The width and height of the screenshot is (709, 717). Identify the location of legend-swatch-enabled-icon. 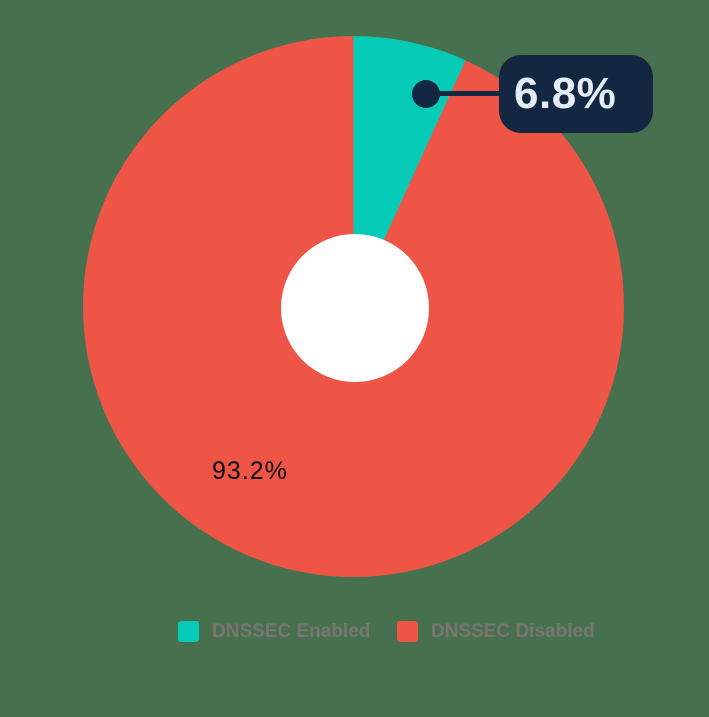
(188, 631).